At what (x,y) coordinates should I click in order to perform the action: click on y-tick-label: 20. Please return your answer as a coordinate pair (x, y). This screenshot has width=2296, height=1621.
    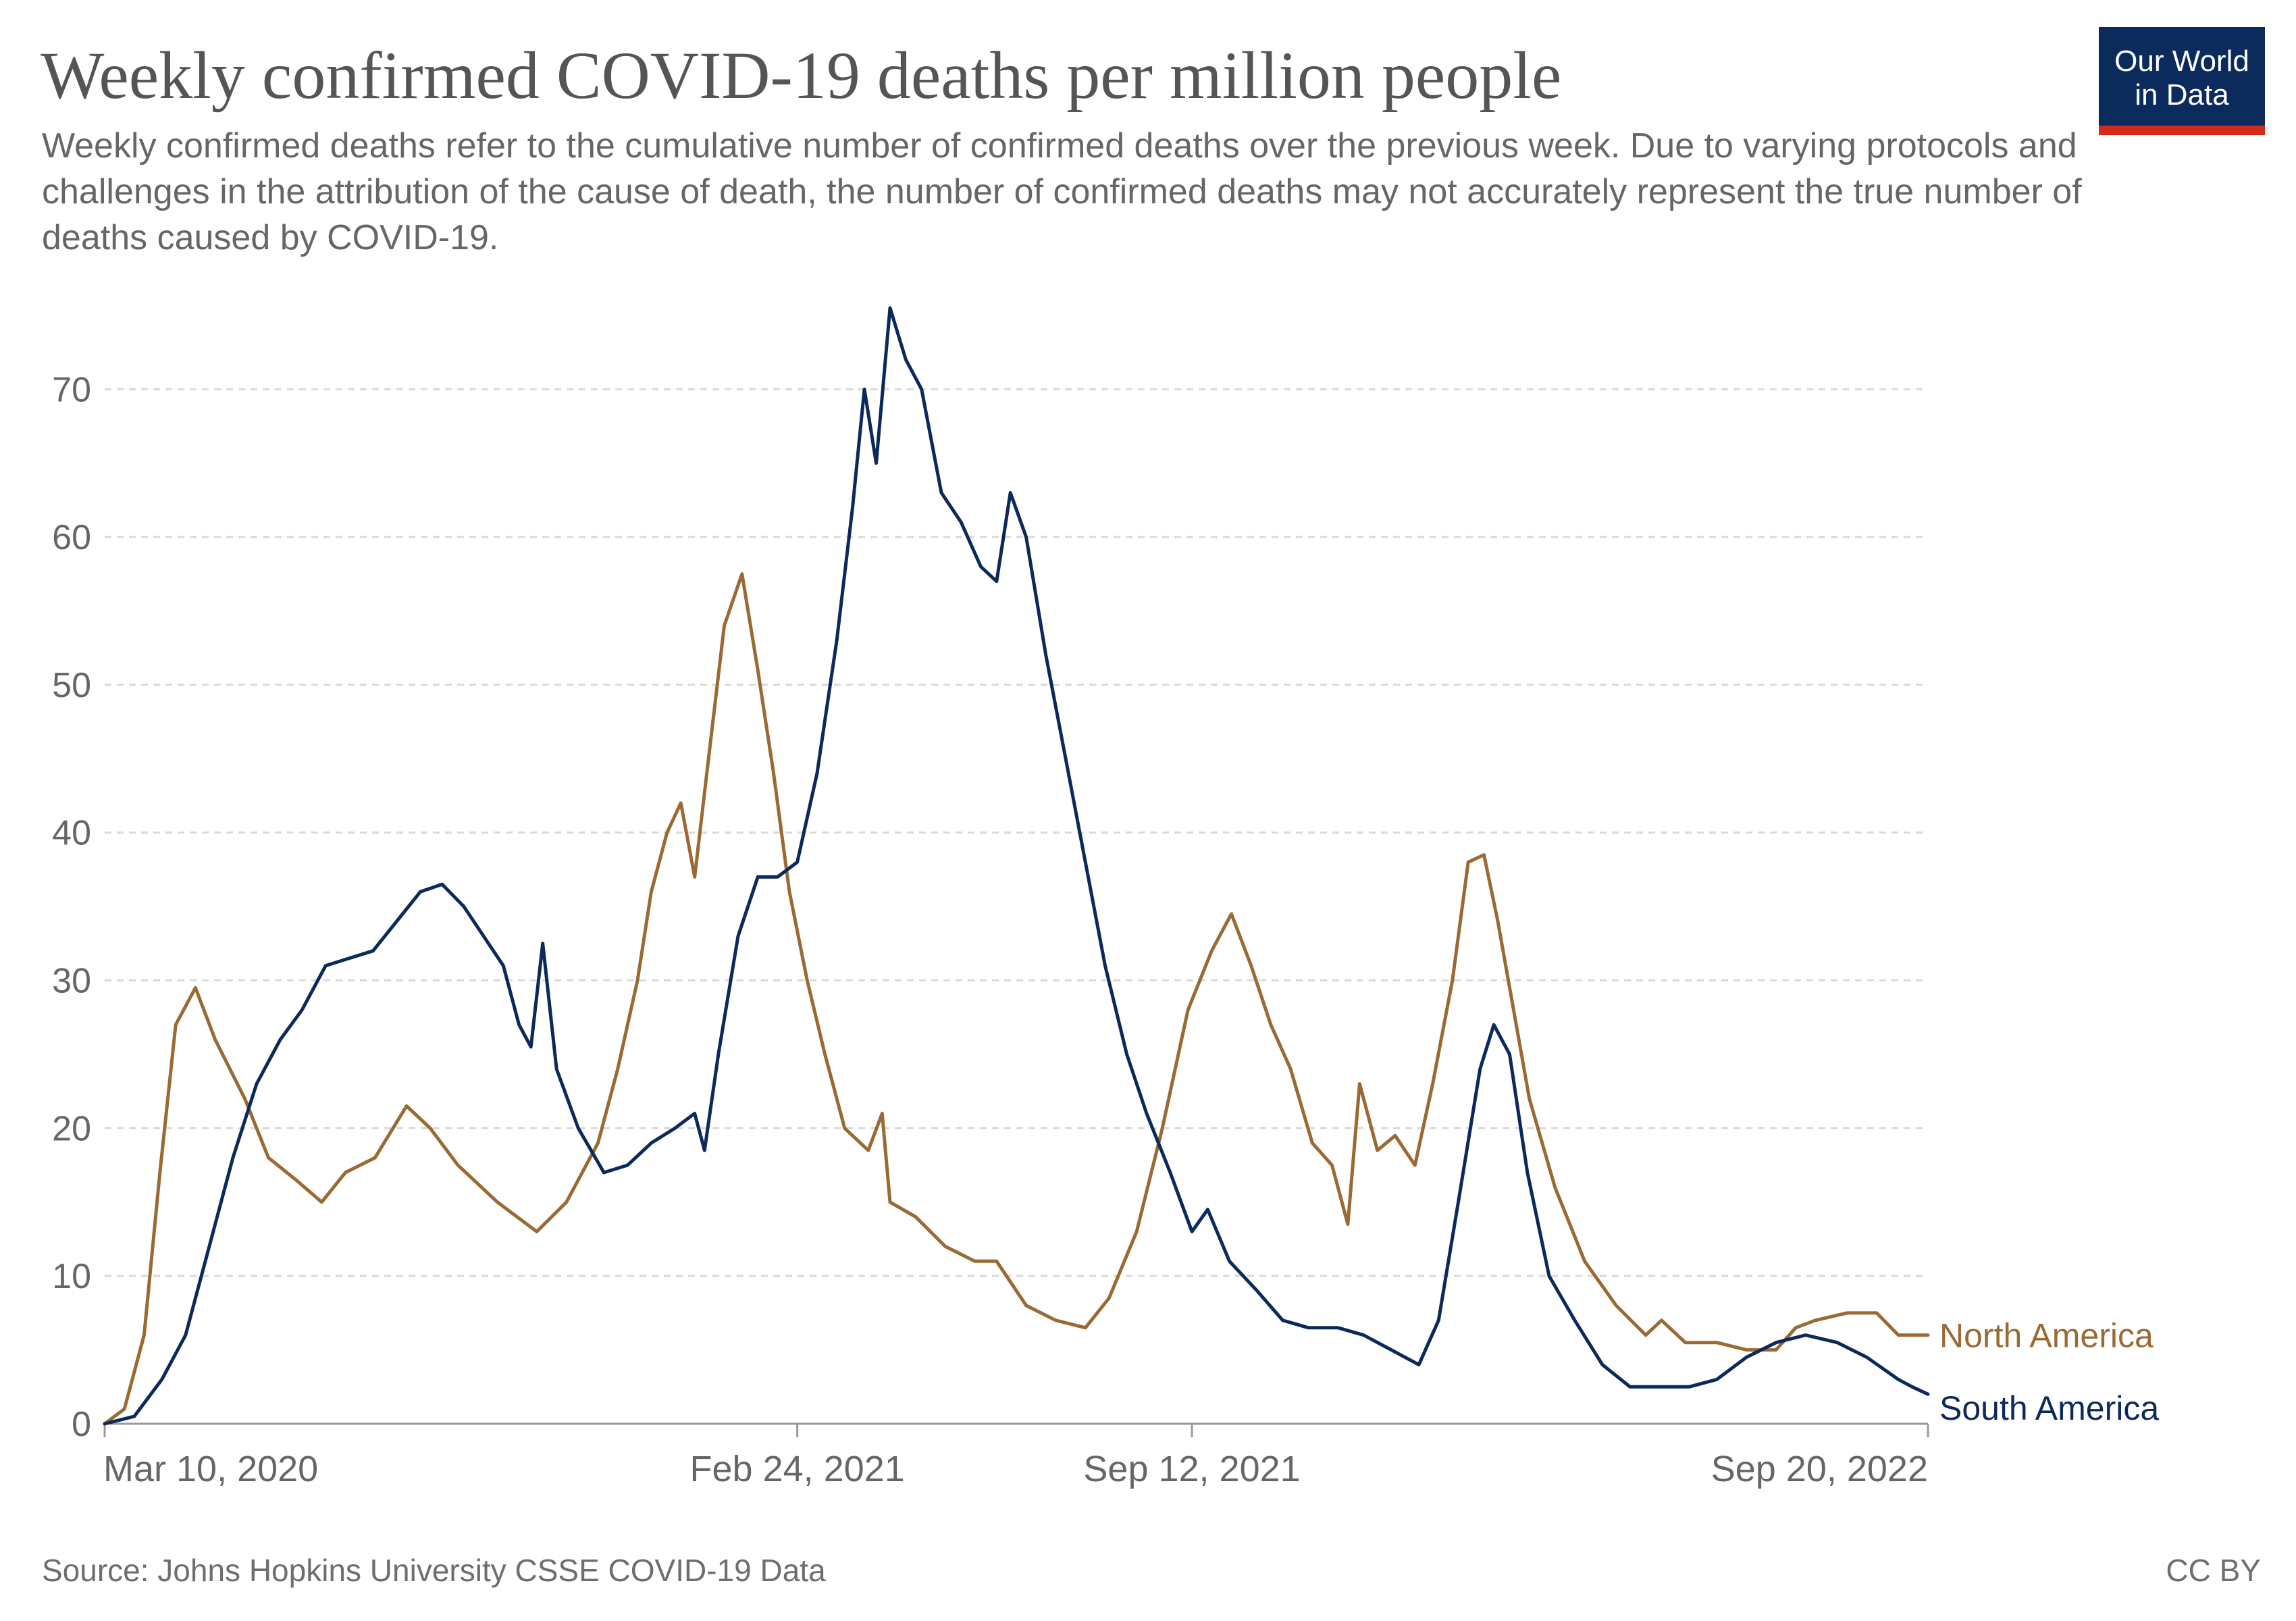
    Looking at the image, I should click on (71, 1128).